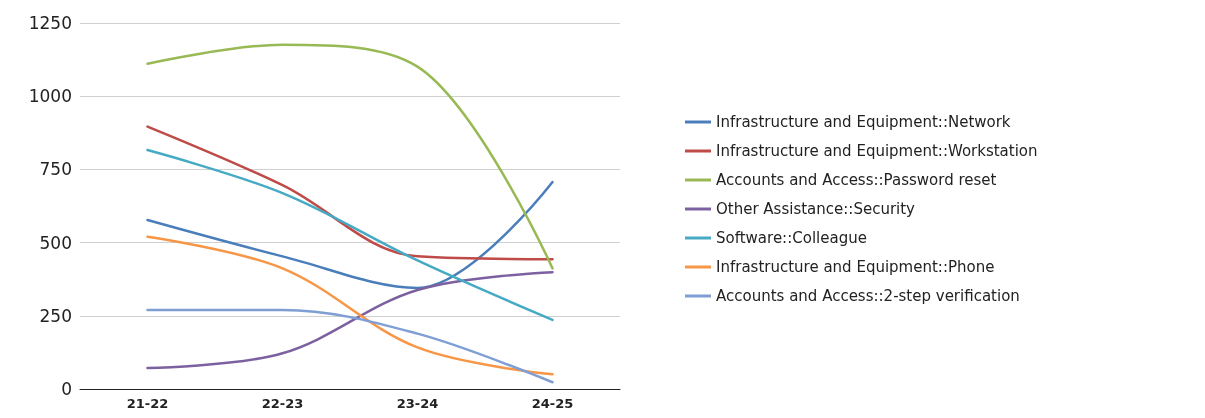  Describe the element at coordinates (791, 238) in the screenshot. I see `legend-label: Software::Colleague` at that location.